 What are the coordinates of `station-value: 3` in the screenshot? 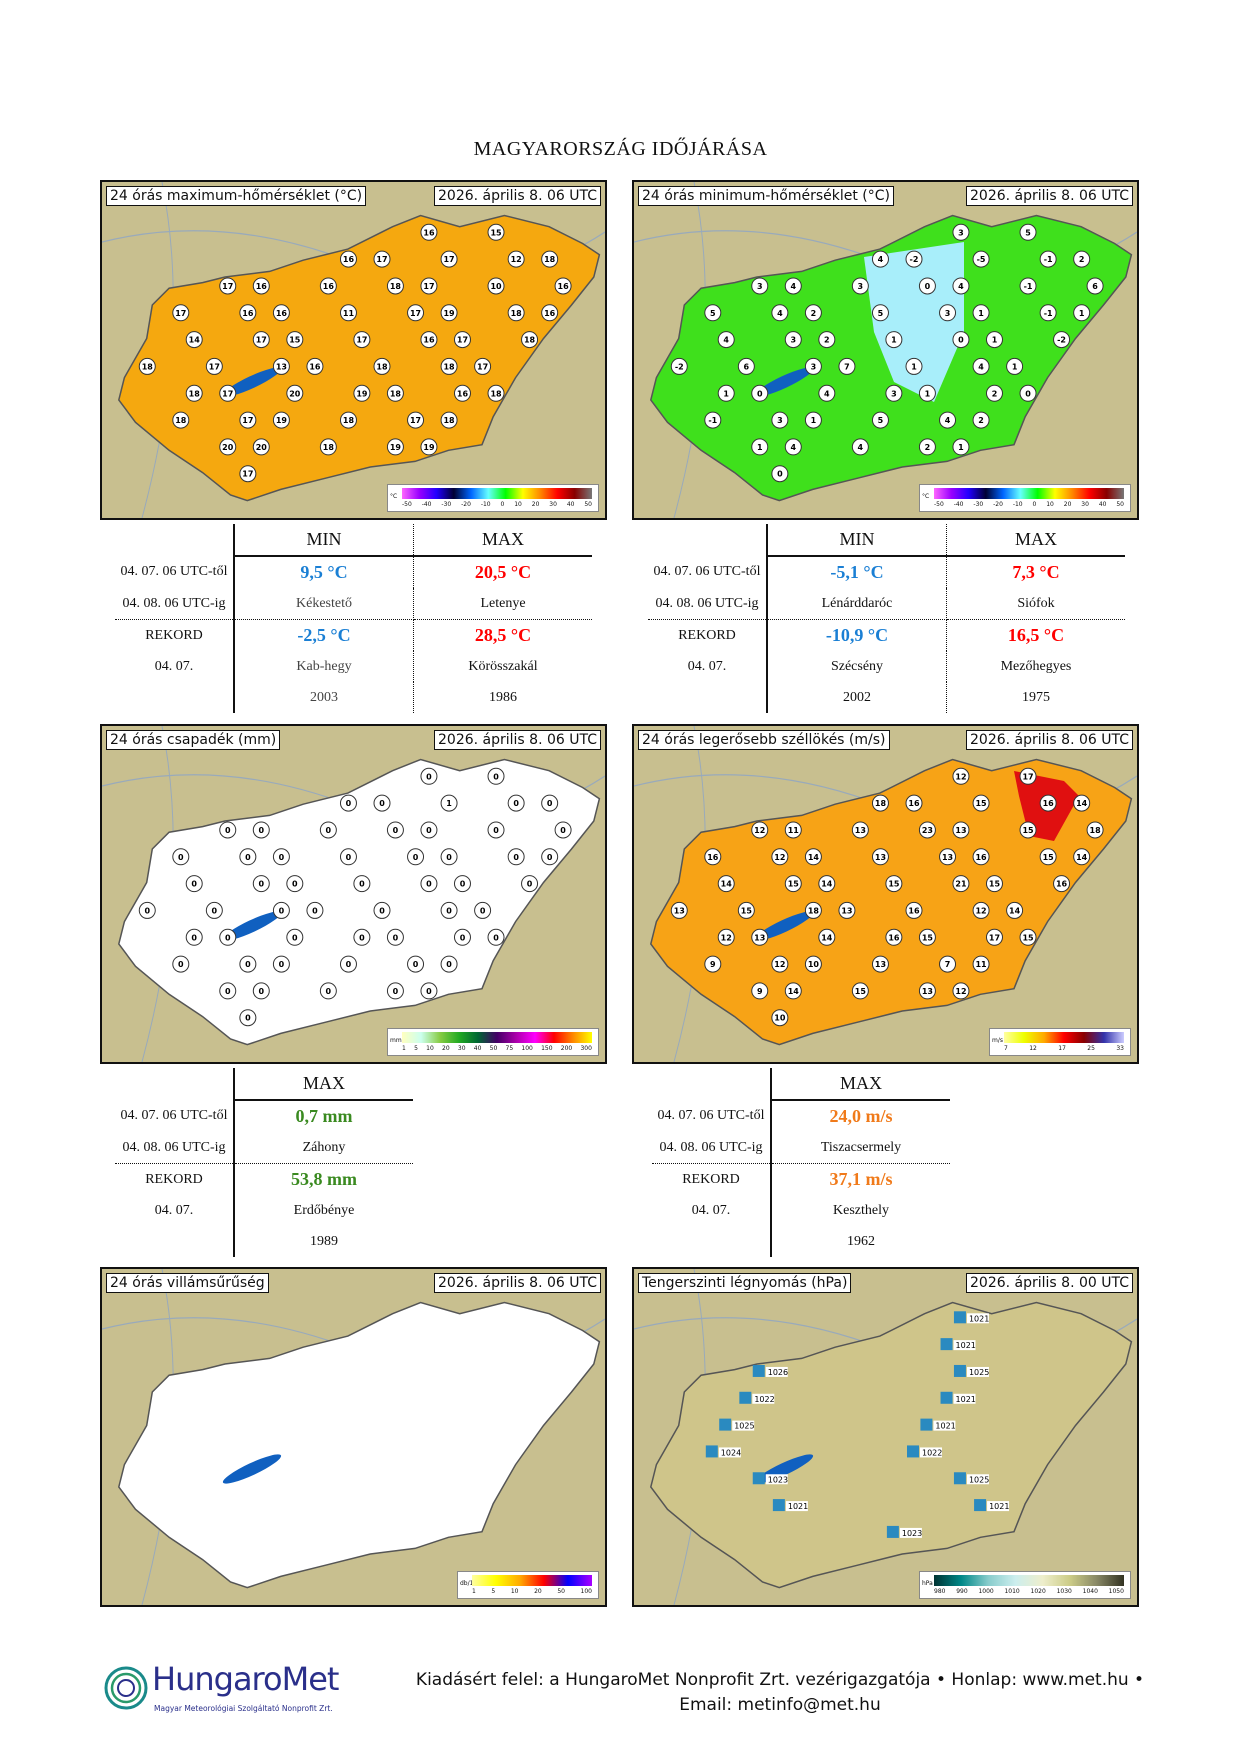 It's located at (760, 286).